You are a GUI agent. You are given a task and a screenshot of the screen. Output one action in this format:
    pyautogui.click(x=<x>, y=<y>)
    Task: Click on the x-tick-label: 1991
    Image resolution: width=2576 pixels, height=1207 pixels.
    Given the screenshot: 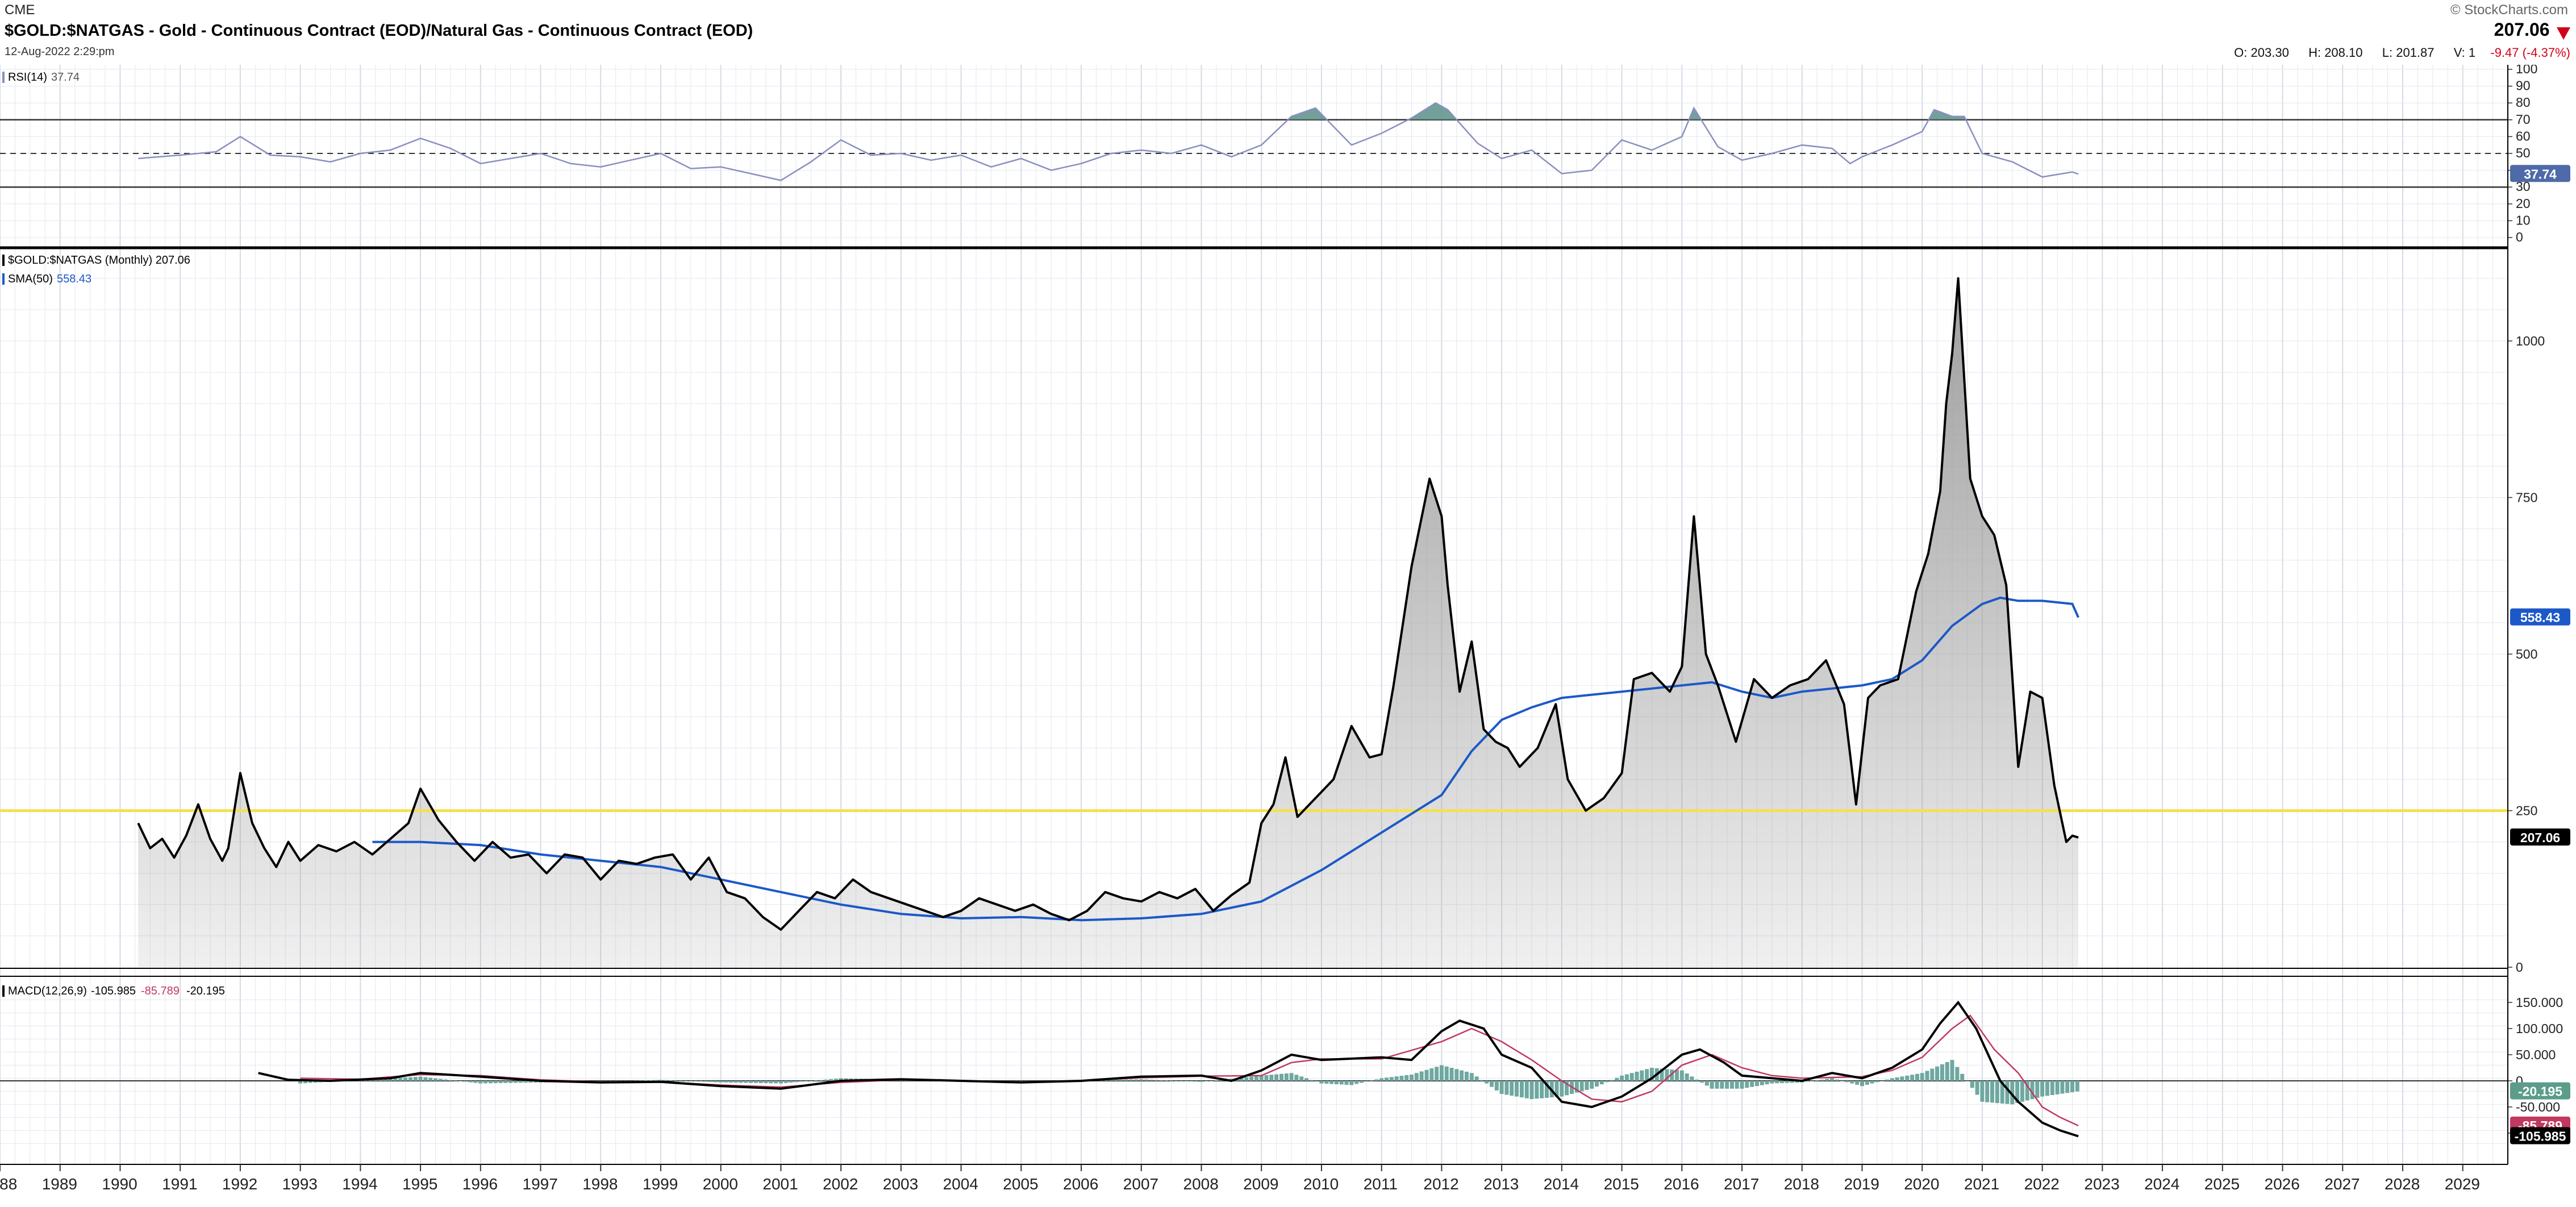 What is the action you would take?
    pyautogui.click(x=180, y=1184)
    